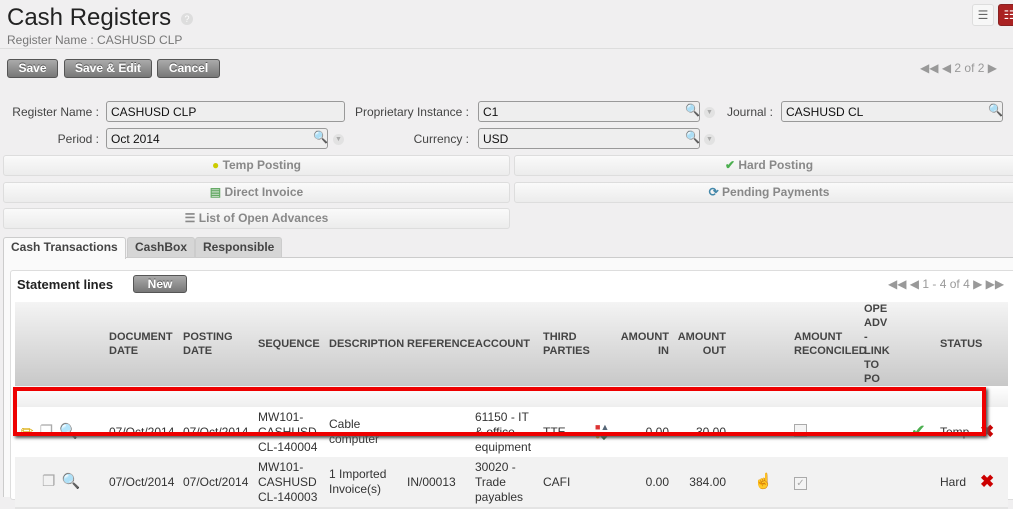  What do you see at coordinates (763, 192) in the screenshot?
I see `pending-payments-button: ⟳ Pending Payments` at bounding box center [763, 192].